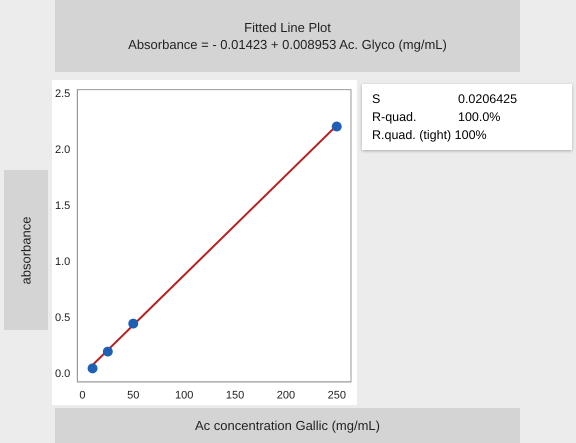 Image resolution: width=576 pixels, height=443 pixels. Describe the element at coordinates (62, 94) in the screenshot. I see `y-tick-label: 2.5` at that location.